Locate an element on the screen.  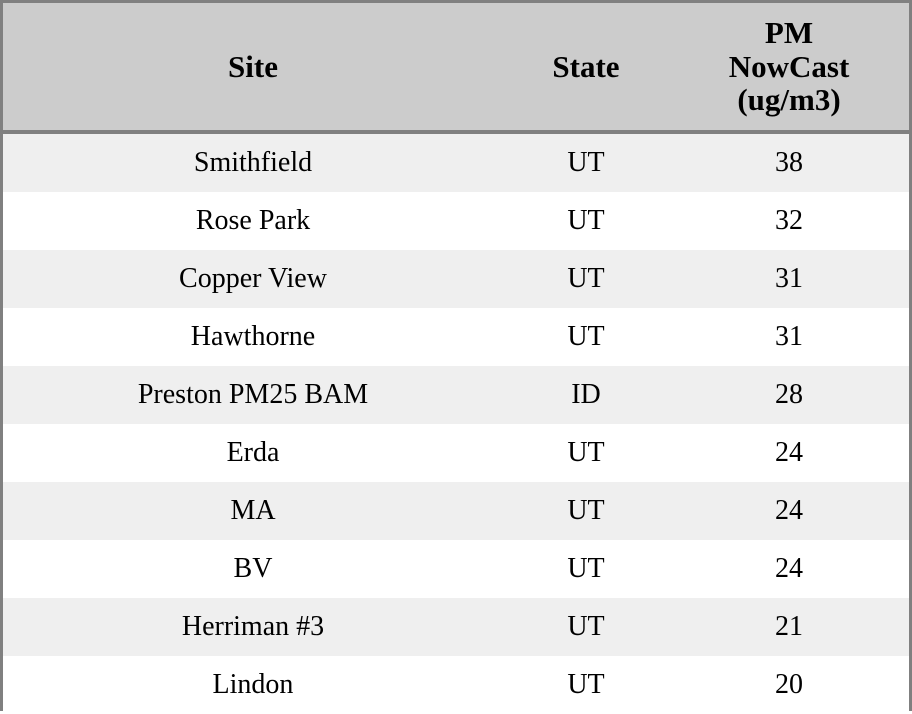
table-row: Herriman #3 UT 21 is located at coordinates (456, 627).